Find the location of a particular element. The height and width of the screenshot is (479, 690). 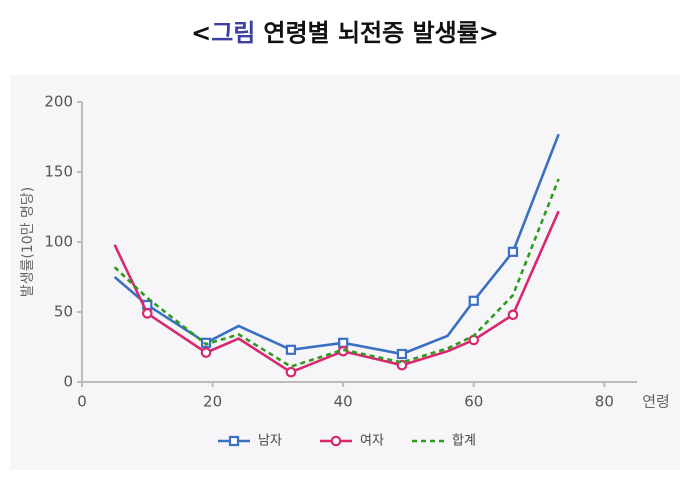

x-axis-label: 연령 is located at coordinates (656, 402).